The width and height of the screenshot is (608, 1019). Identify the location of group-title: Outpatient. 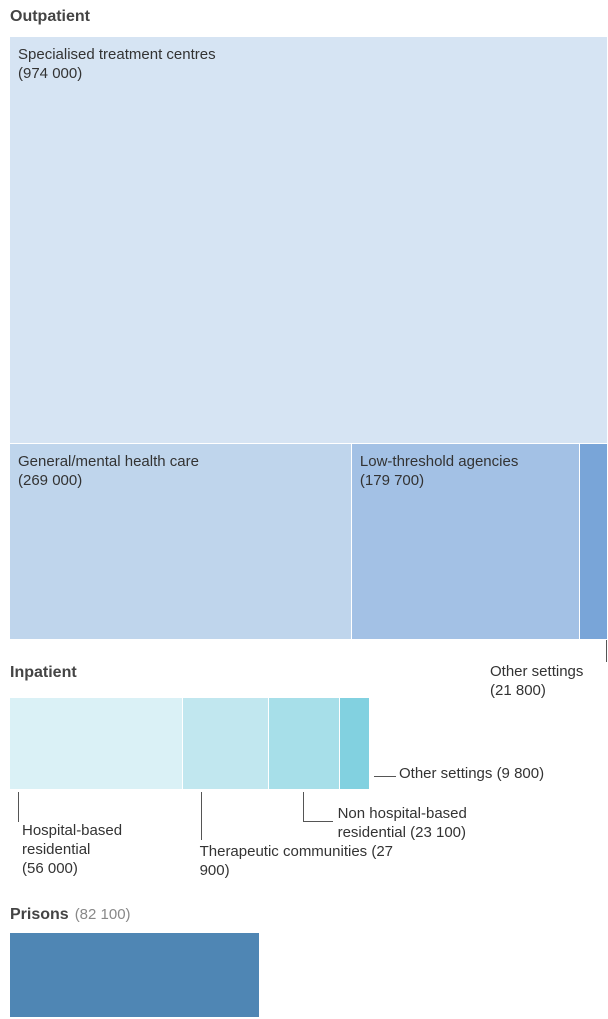
(50, 17).